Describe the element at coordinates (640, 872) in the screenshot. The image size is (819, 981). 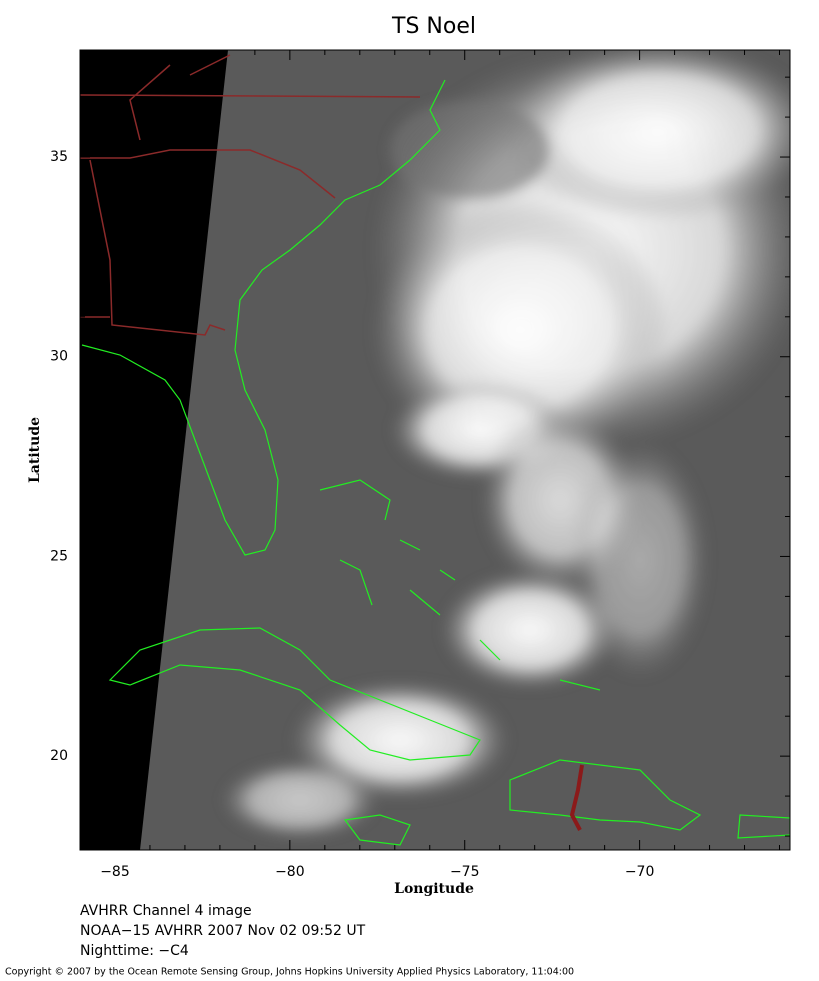
I see `x-tick-label: −70` at that location.